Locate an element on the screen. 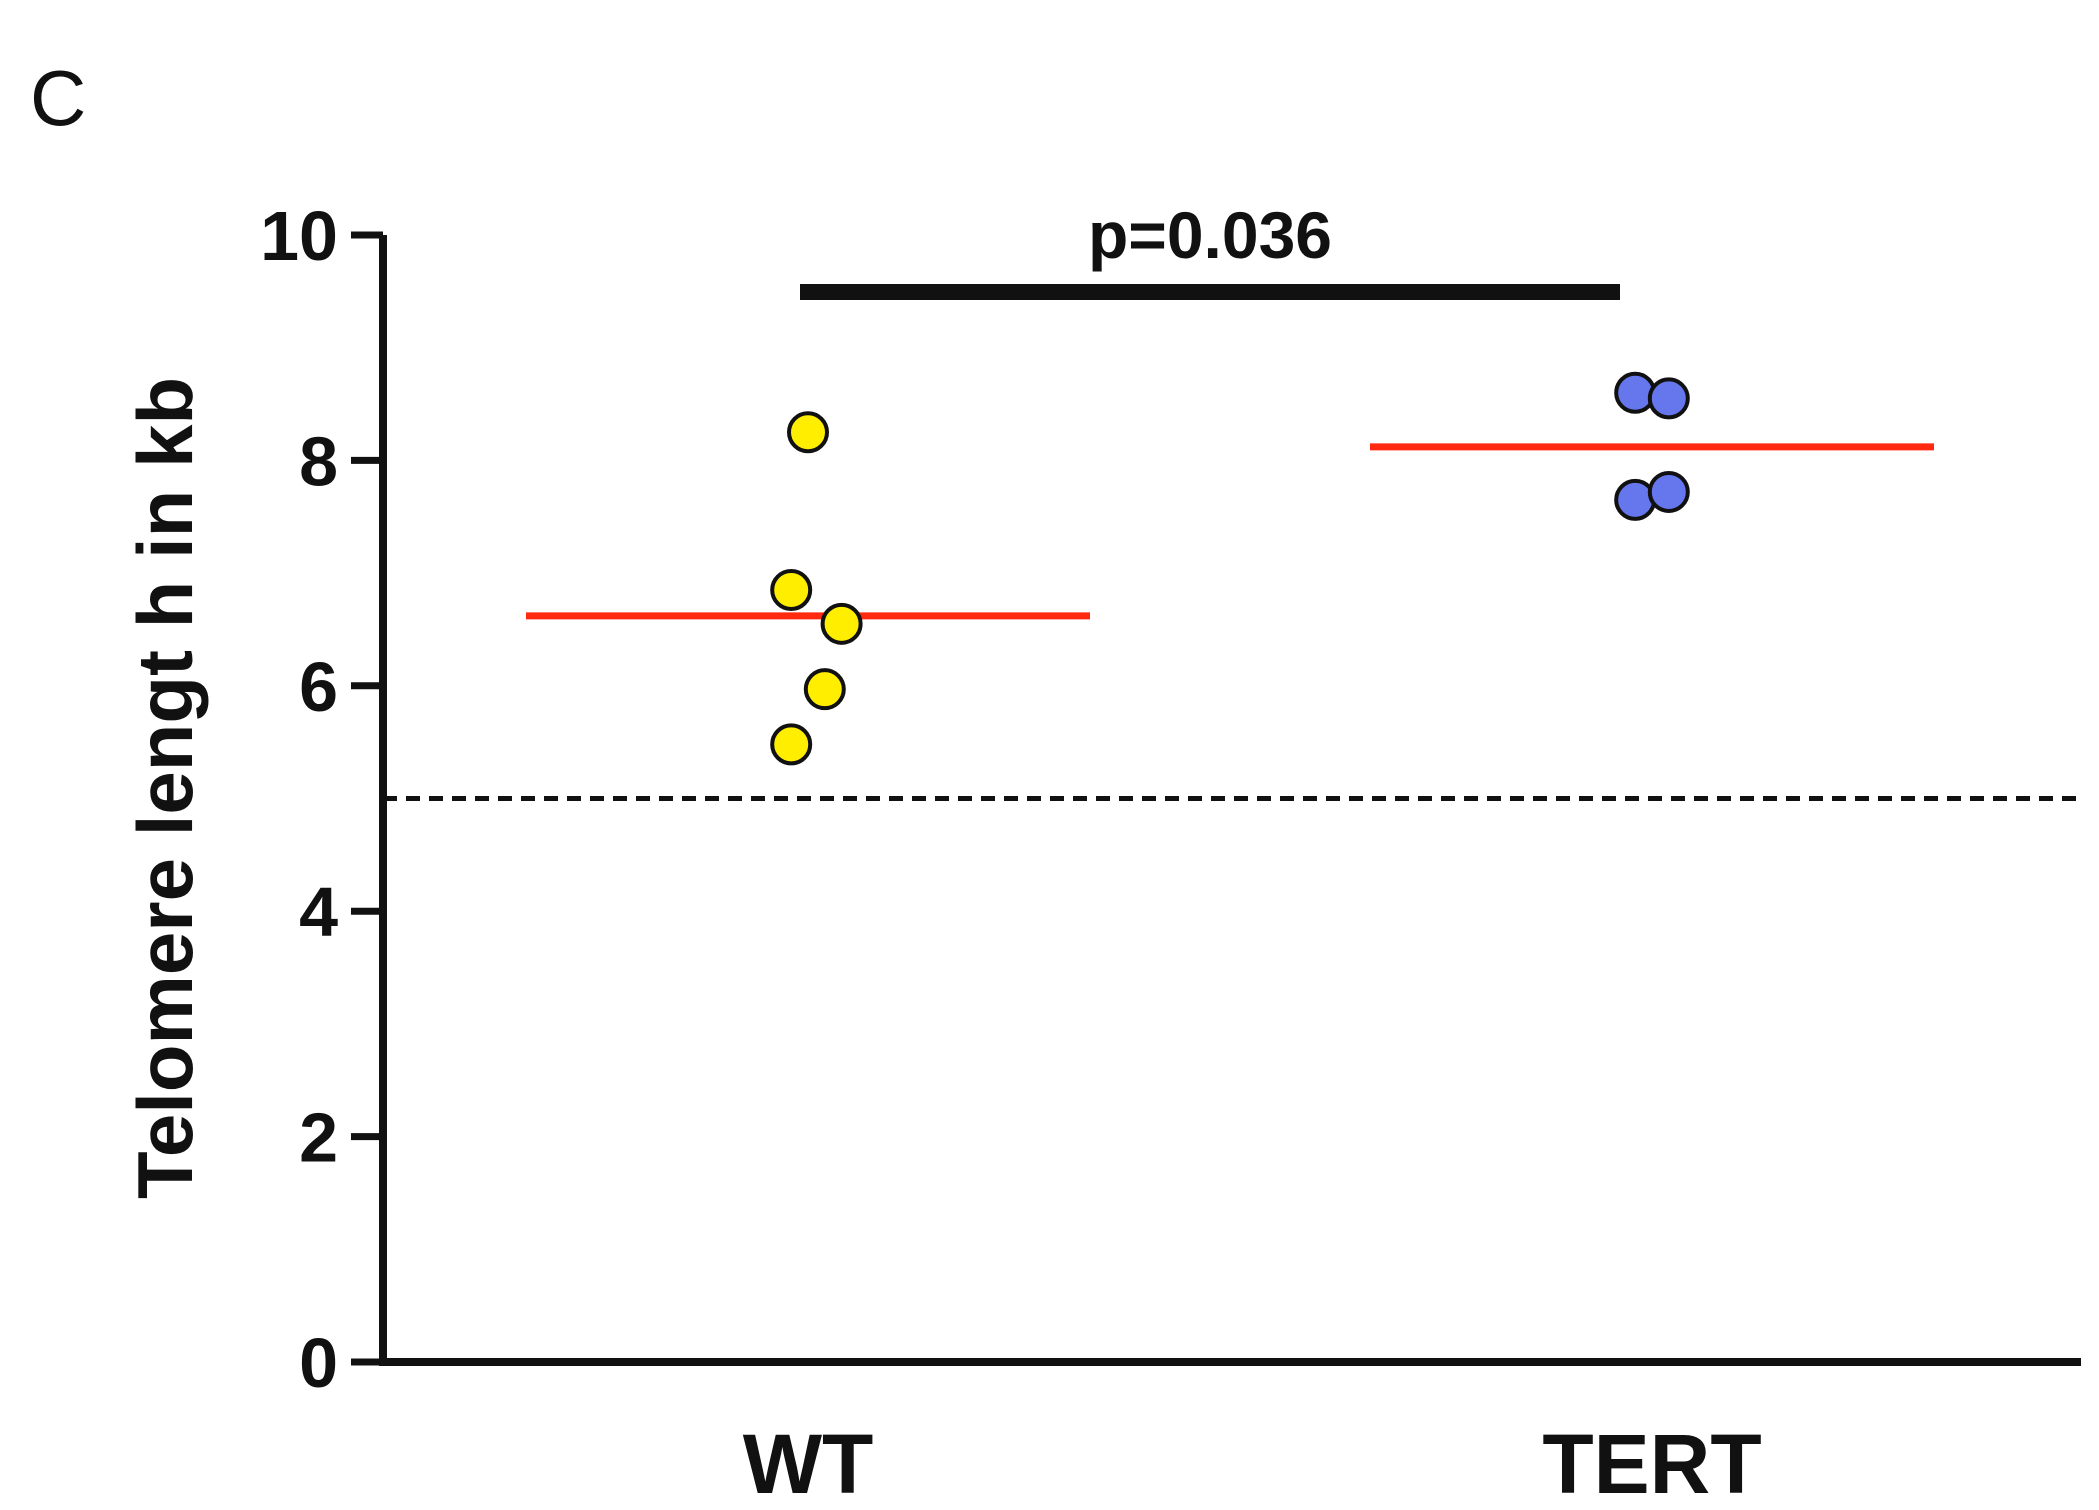 The image size is (2099, 1510). x-category-label-wt: WT is located at coordinates (808, 1463).